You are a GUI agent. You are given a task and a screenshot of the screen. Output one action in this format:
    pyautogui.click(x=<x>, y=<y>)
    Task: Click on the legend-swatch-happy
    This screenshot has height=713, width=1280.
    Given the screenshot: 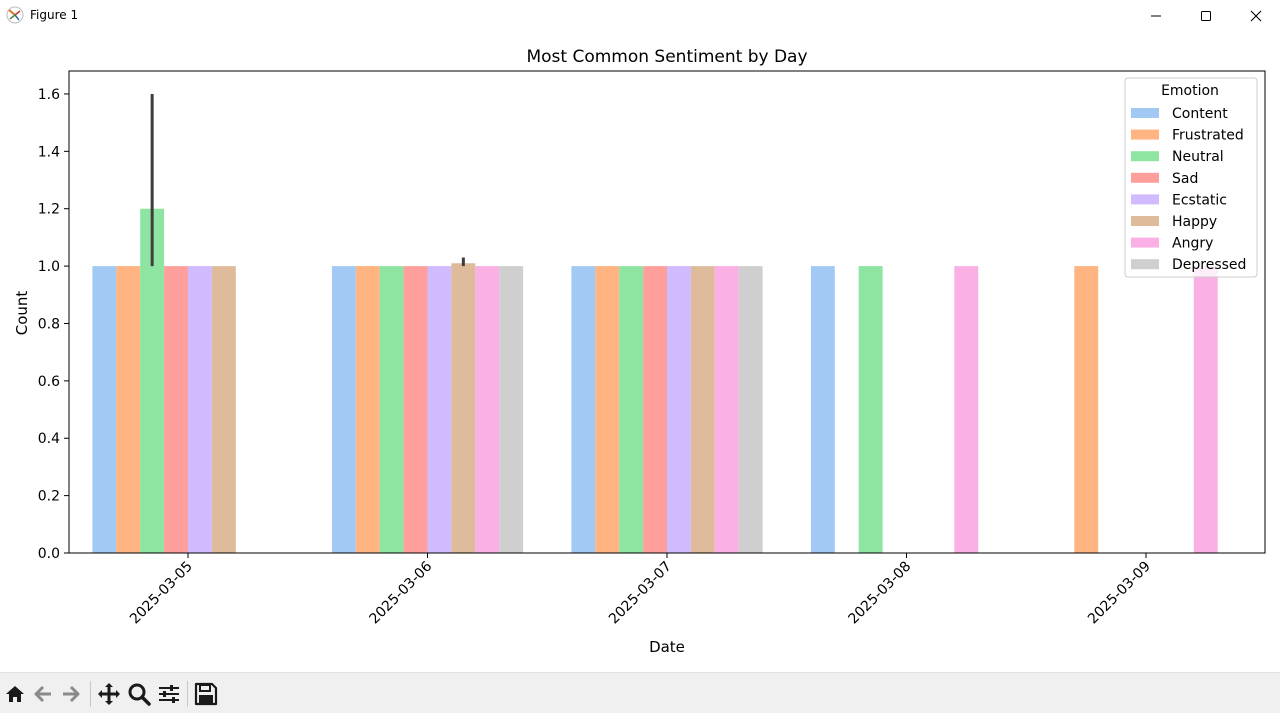 What is the action you would take?
    pyautogui.click(x=1145, y=221)
    